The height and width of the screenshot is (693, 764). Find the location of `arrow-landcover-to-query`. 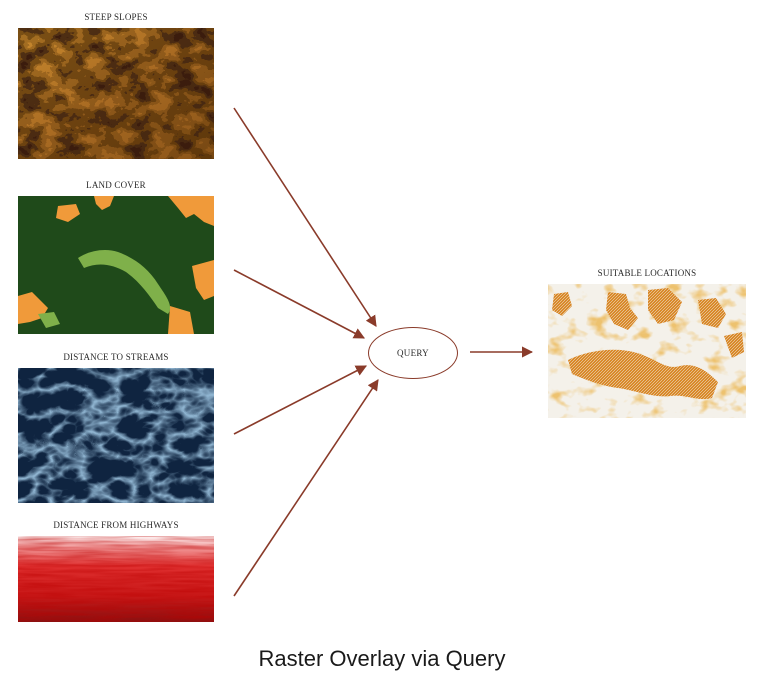

arrow-landcover-to-query is located at coordinates (299, 304).